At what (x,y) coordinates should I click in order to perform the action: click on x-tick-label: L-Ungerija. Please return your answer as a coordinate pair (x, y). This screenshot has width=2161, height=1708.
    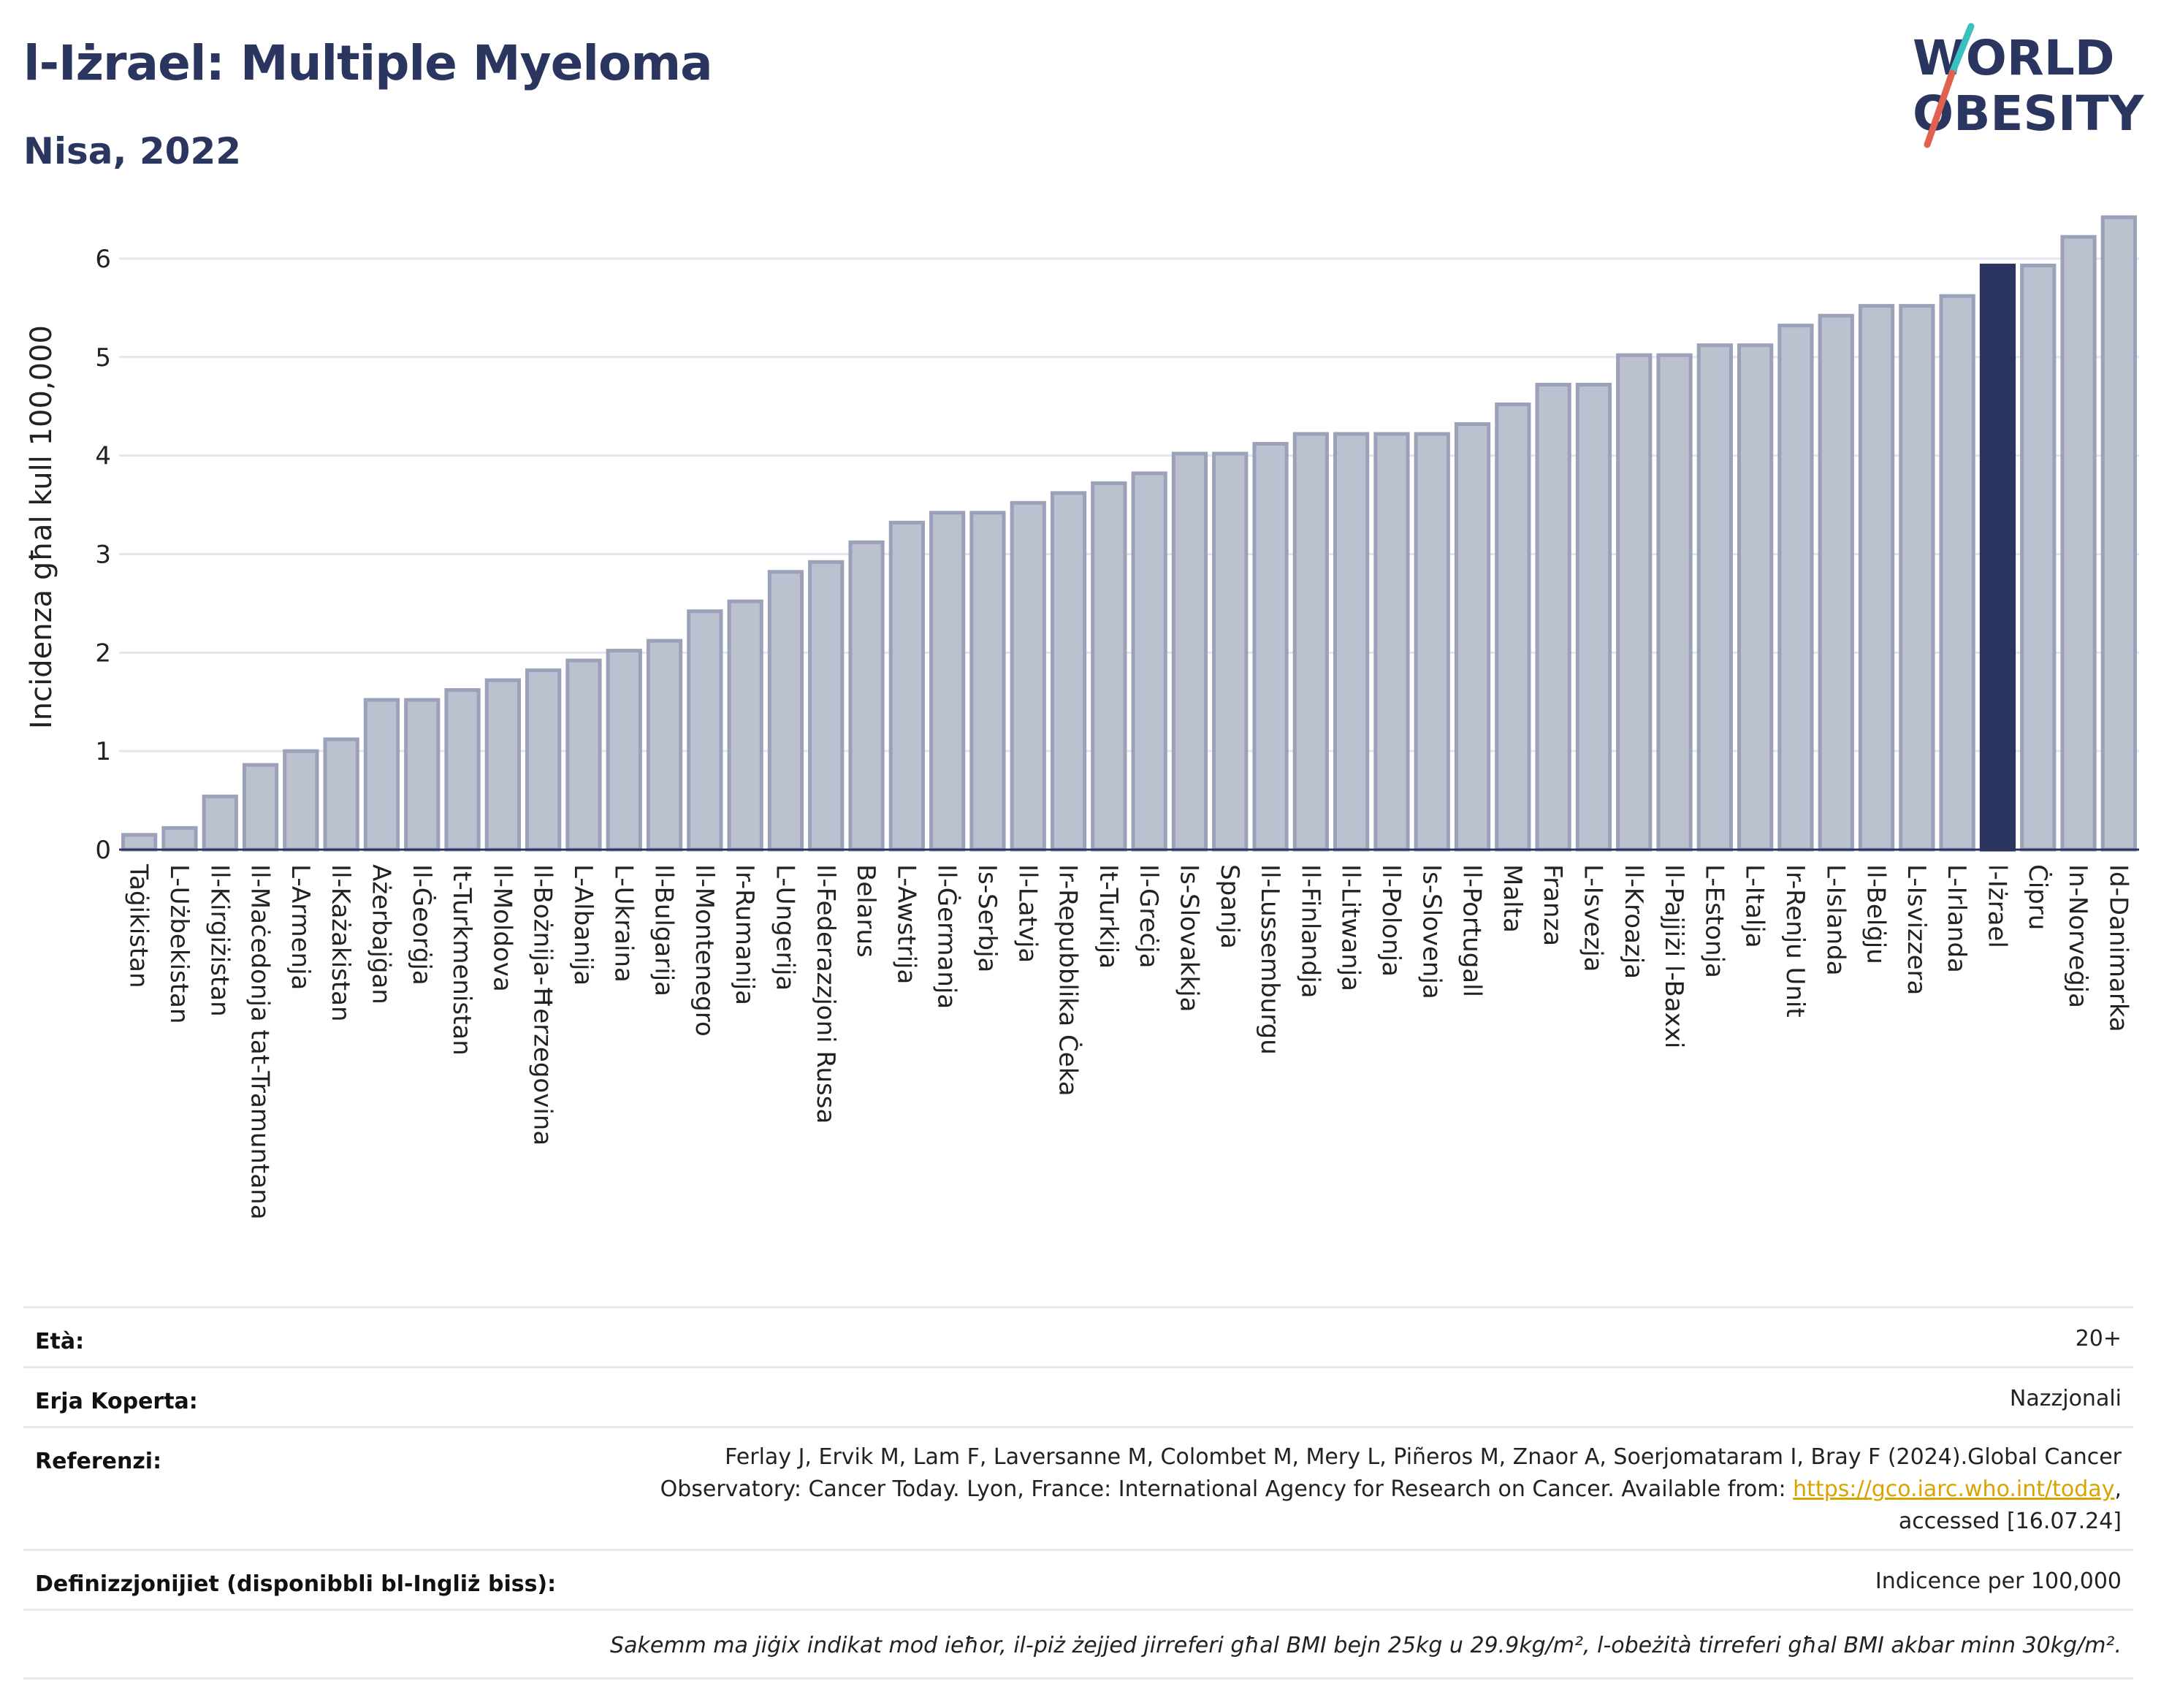
    Looking at the image, I should click on (784, 927).